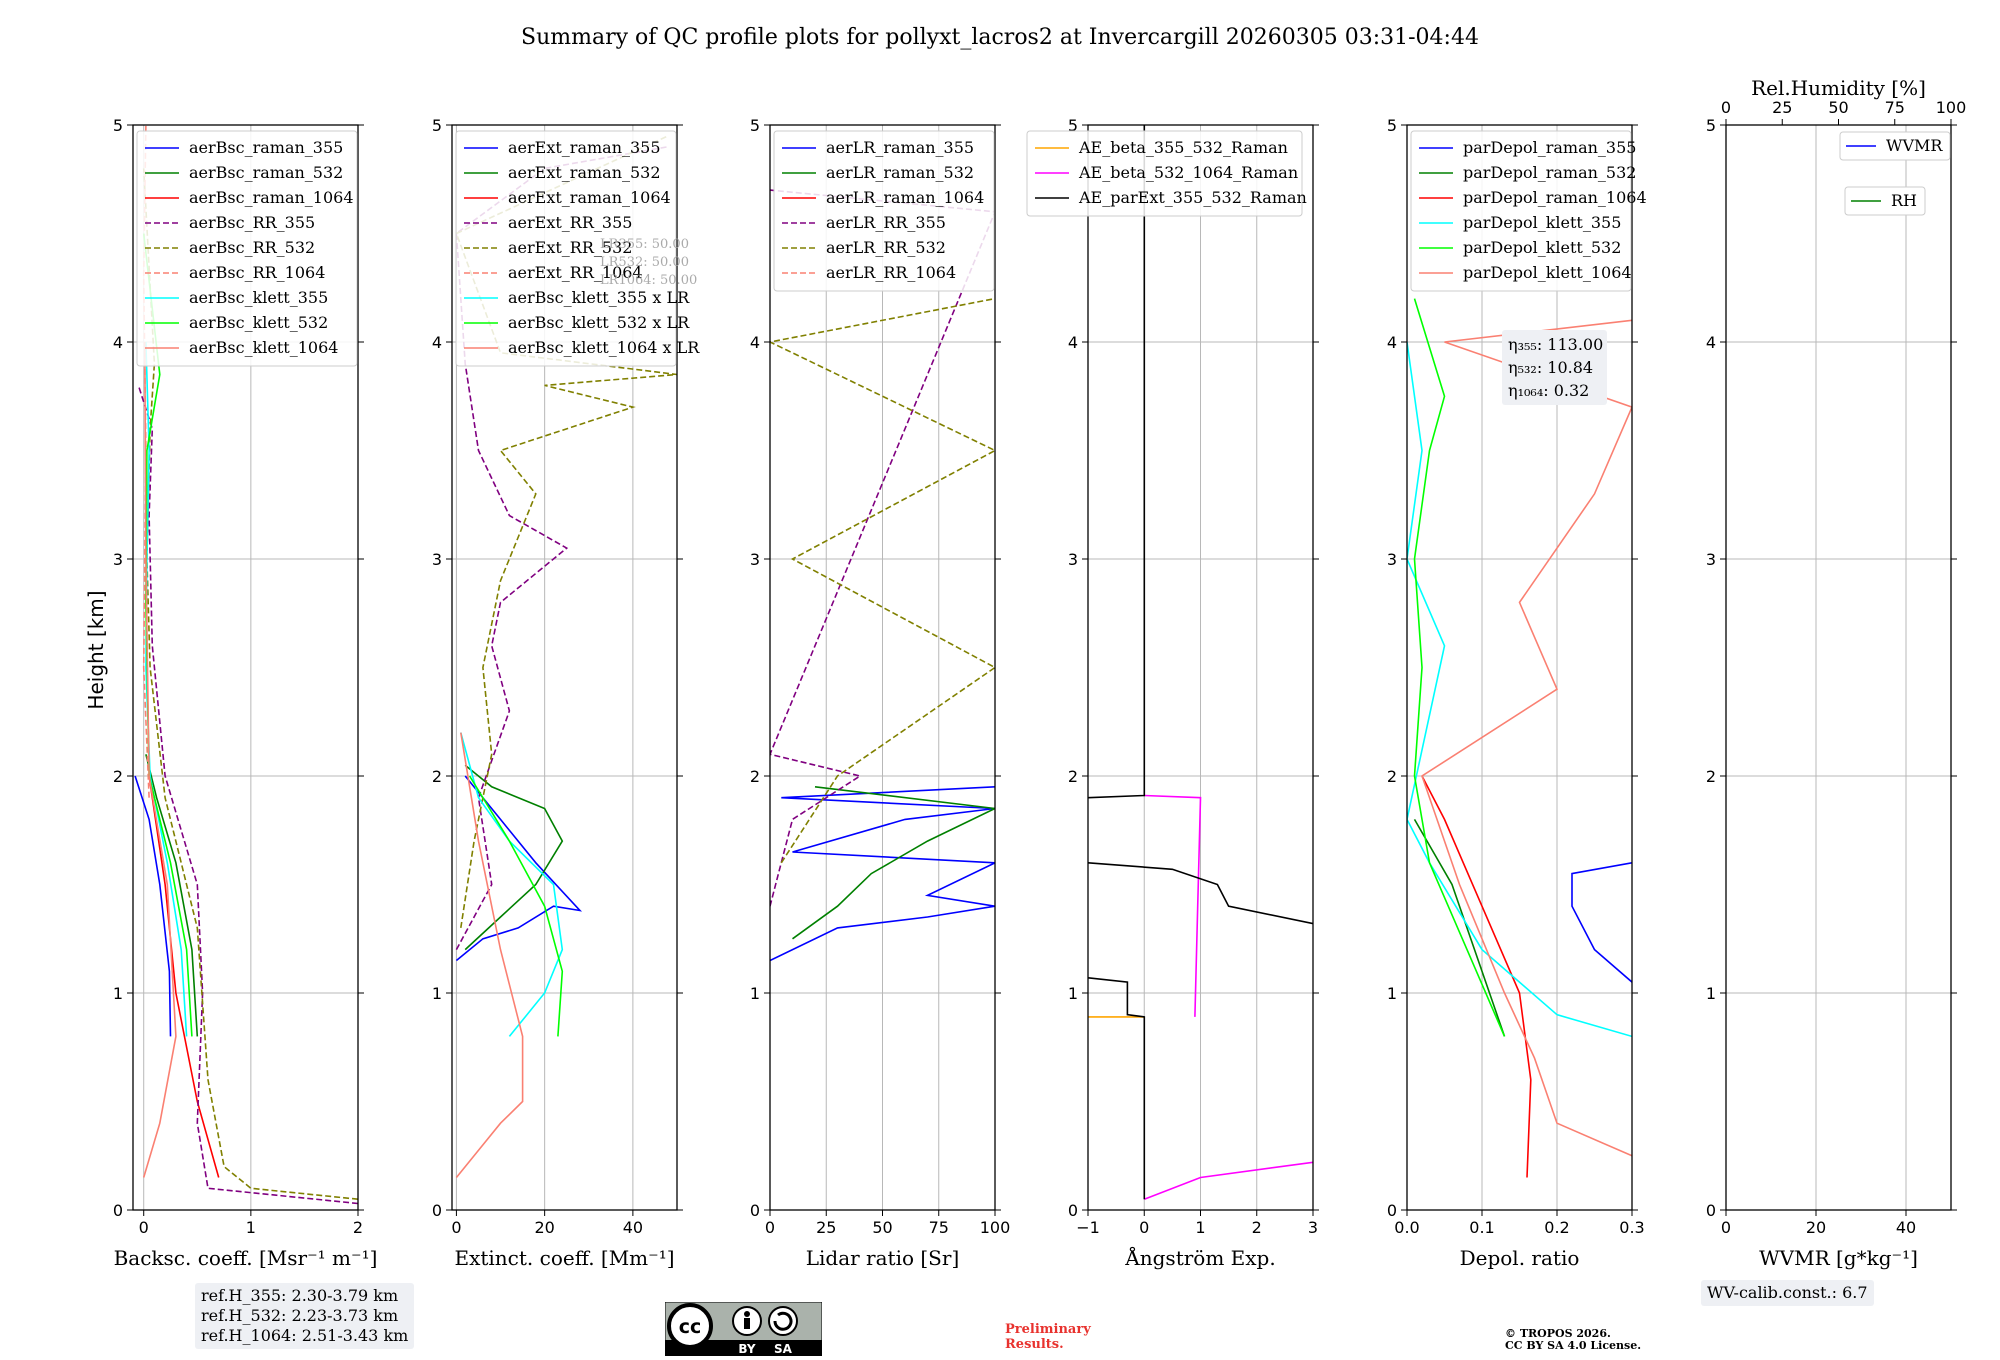 The image size is (2000, 1360). What do you see at coordinates (995, 1227) in the screenshot?
I see `x-tick-label: 100` at bounding box center [995, 1227].